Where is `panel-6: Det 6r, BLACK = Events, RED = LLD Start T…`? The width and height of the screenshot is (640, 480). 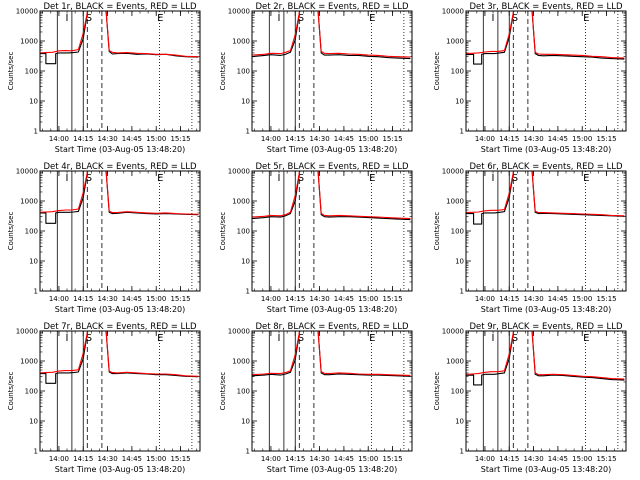
panel-6: Det 6r, BLACK = Events, RED = LLD Start T… is located at coordinates (530, 238).